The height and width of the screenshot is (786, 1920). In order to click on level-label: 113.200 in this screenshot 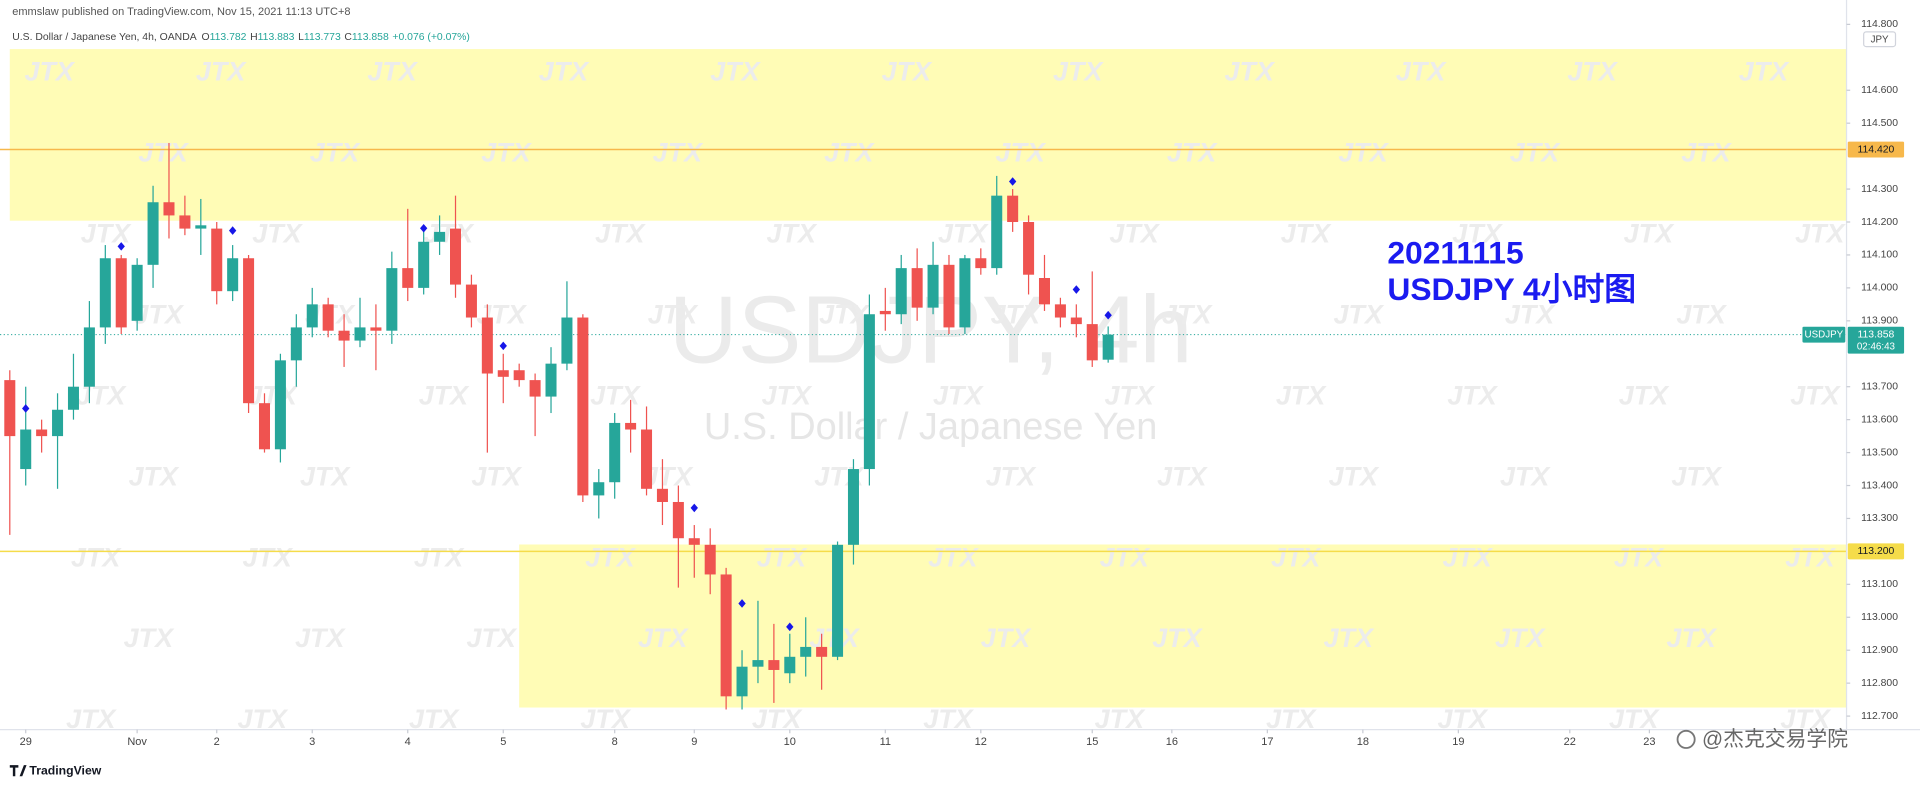, I will do `click(1876, 551)`.